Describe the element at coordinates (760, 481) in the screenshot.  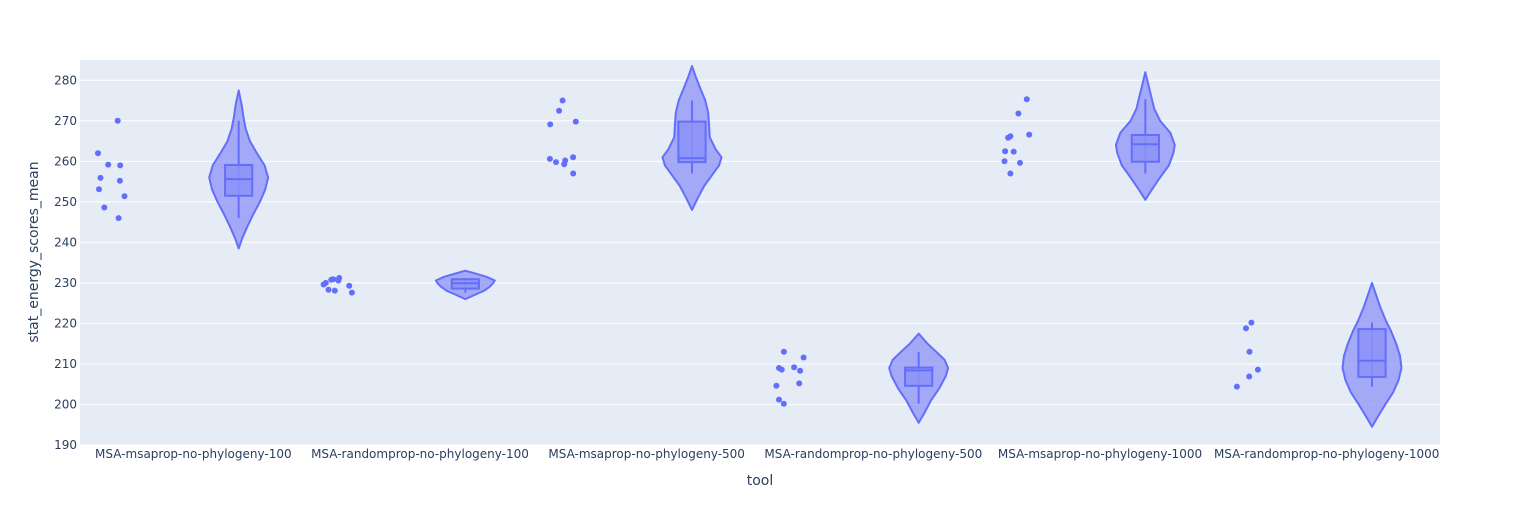
I see `x-axis-title: tool` at that location.